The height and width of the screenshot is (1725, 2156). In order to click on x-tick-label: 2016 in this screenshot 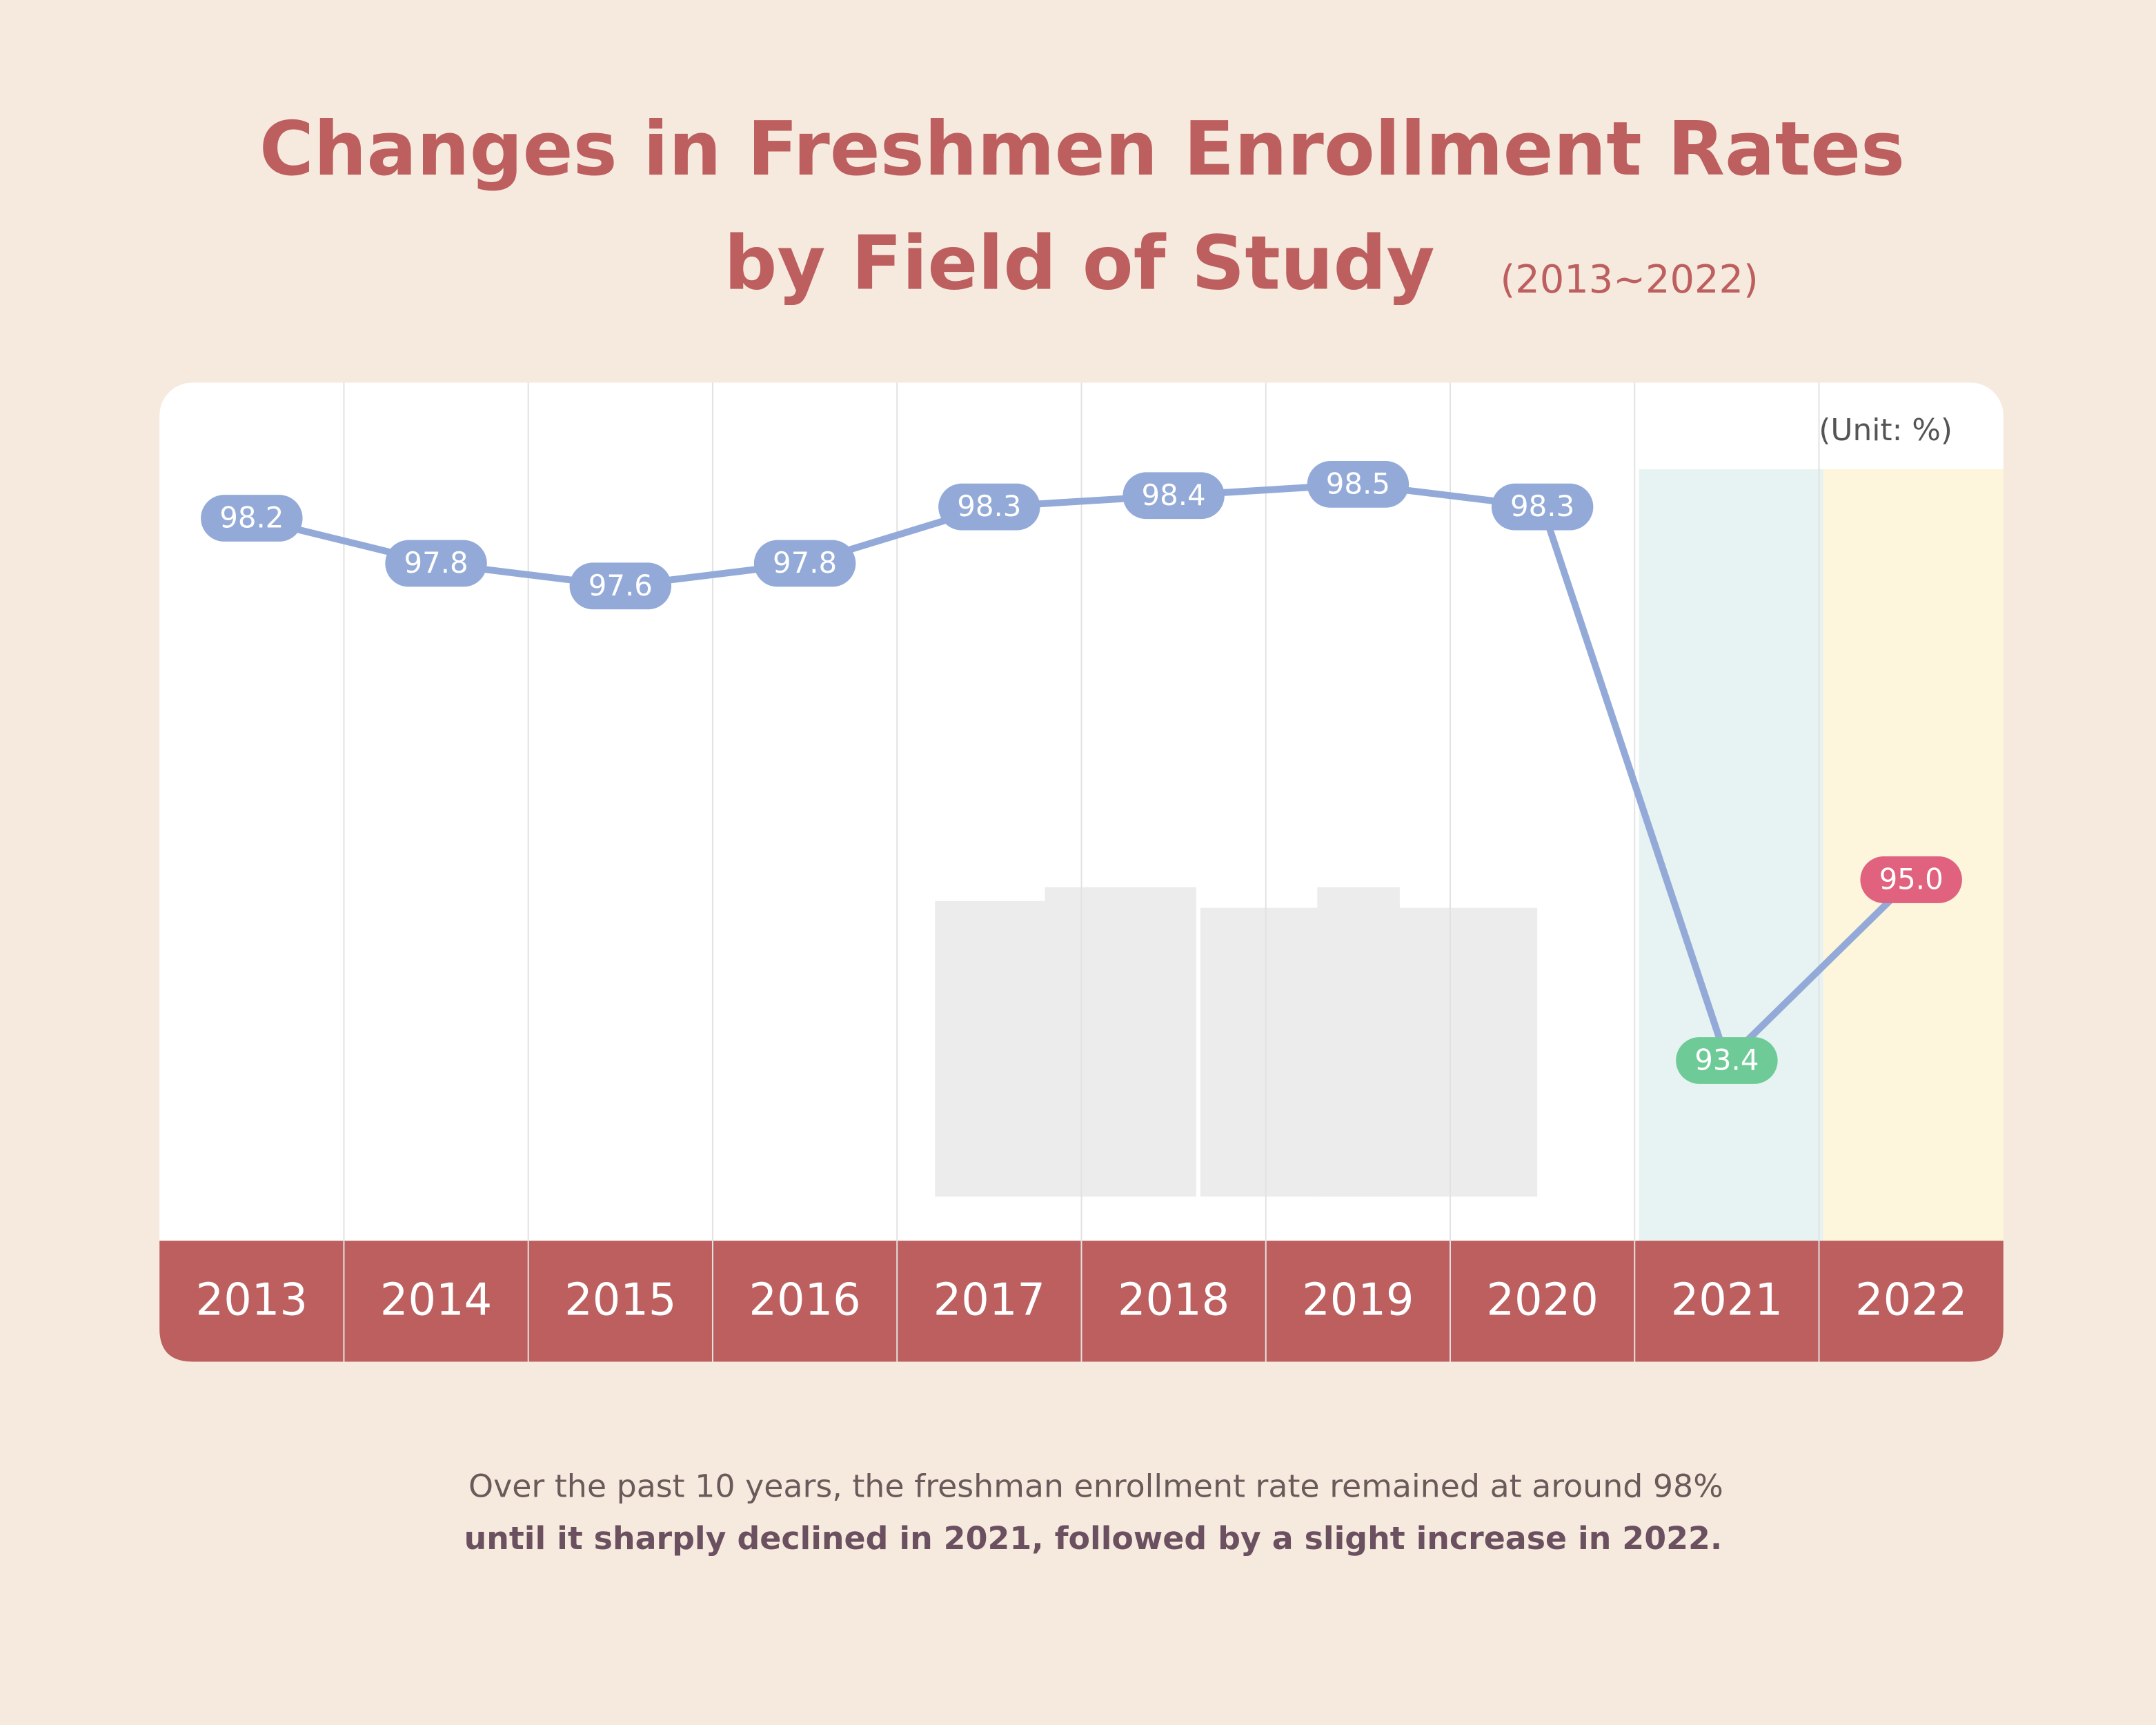, I will do `click(804, 1299)`.